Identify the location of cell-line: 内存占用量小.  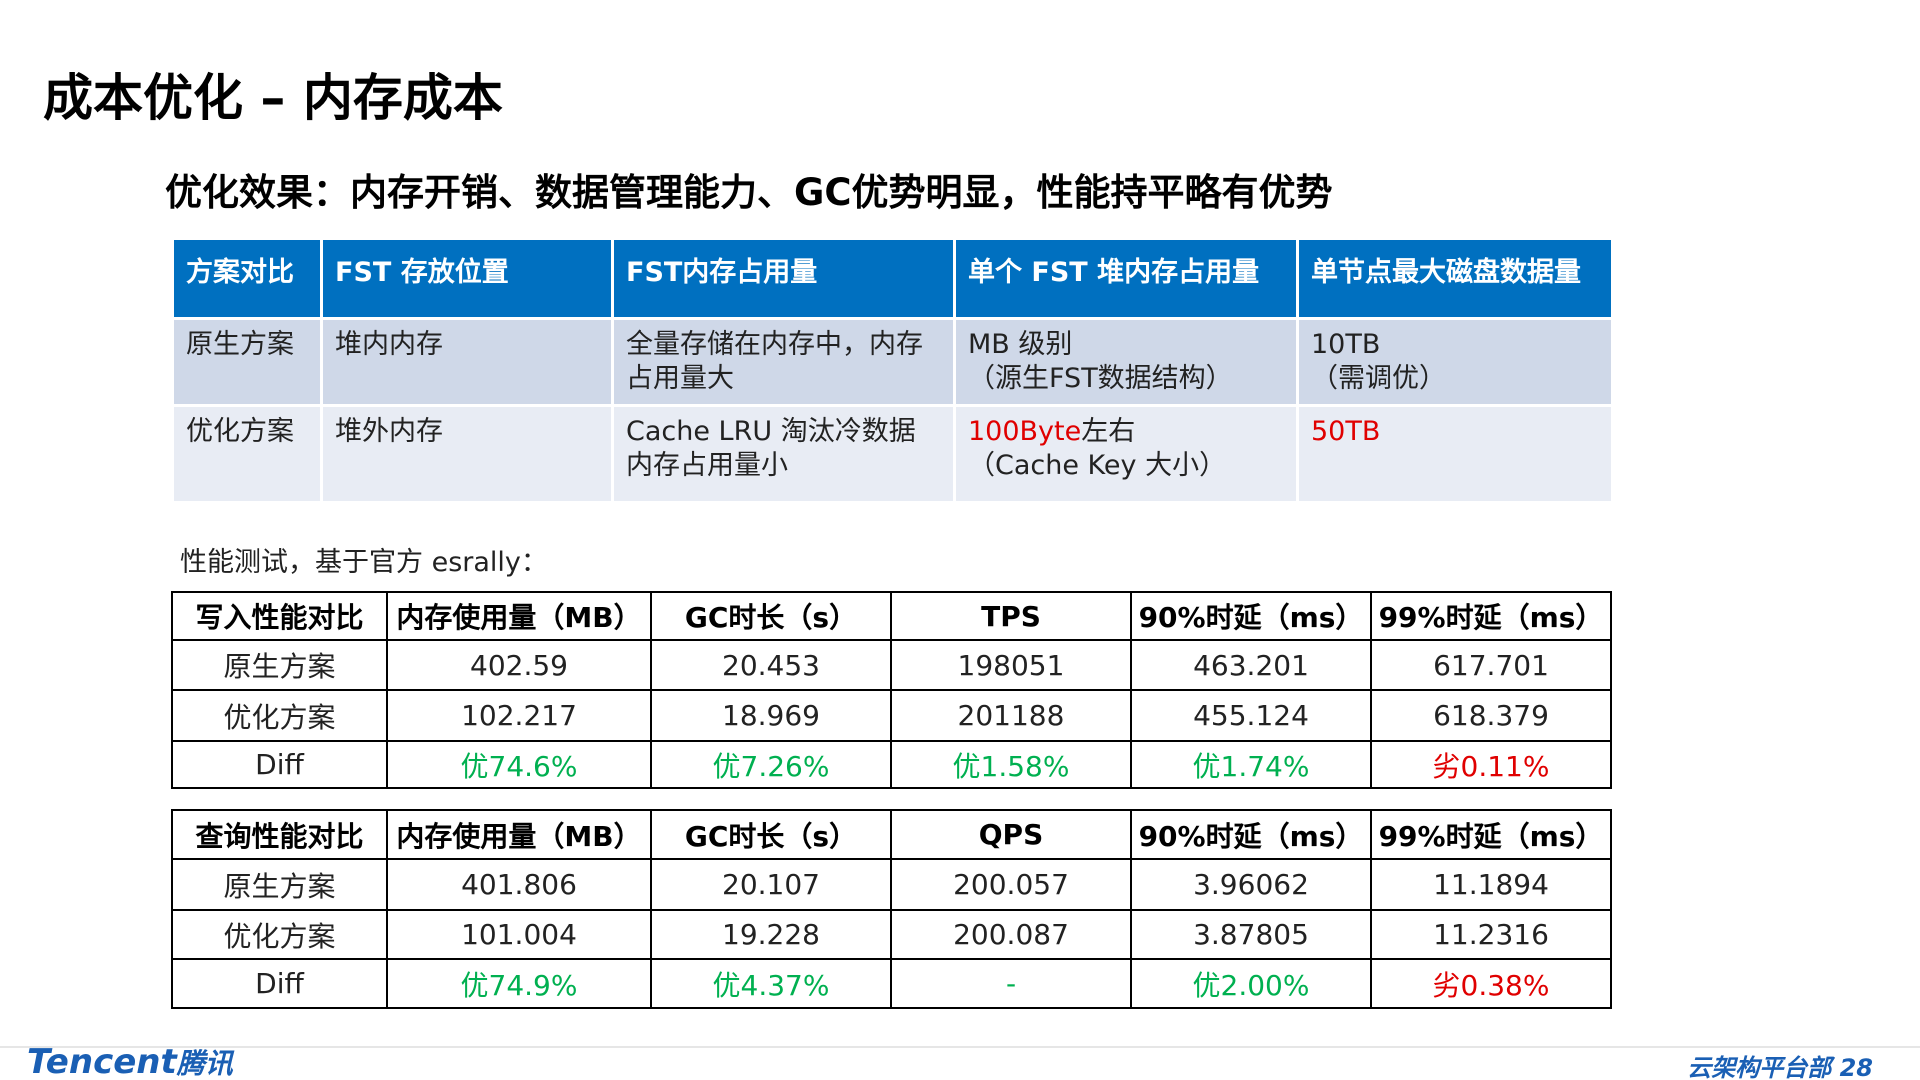
(707, 465).